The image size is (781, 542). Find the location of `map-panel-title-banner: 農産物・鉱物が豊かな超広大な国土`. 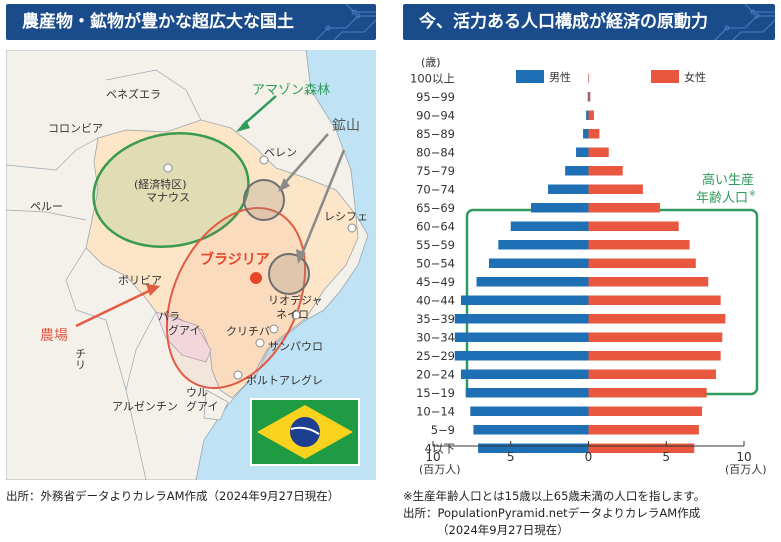

map-panel-title-banner: 農産物・鉱物が豊かな超広大な国土 is located at coordinates (191, 22).